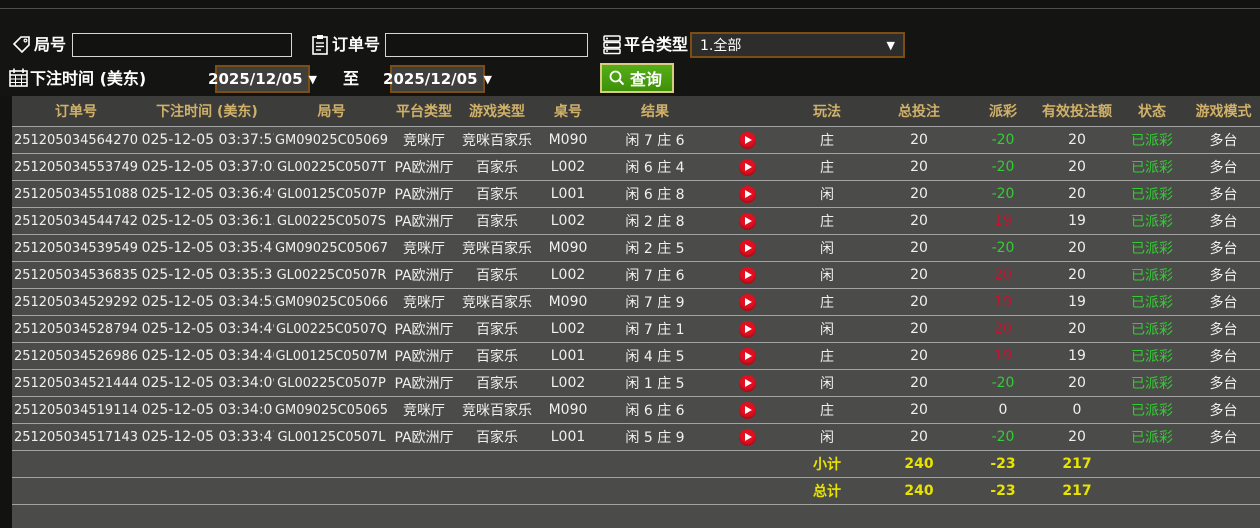  Describe the element at coordinates (331, 437) in the screenshot. I see `game-no-cell: GL00125C0507L` at that location.